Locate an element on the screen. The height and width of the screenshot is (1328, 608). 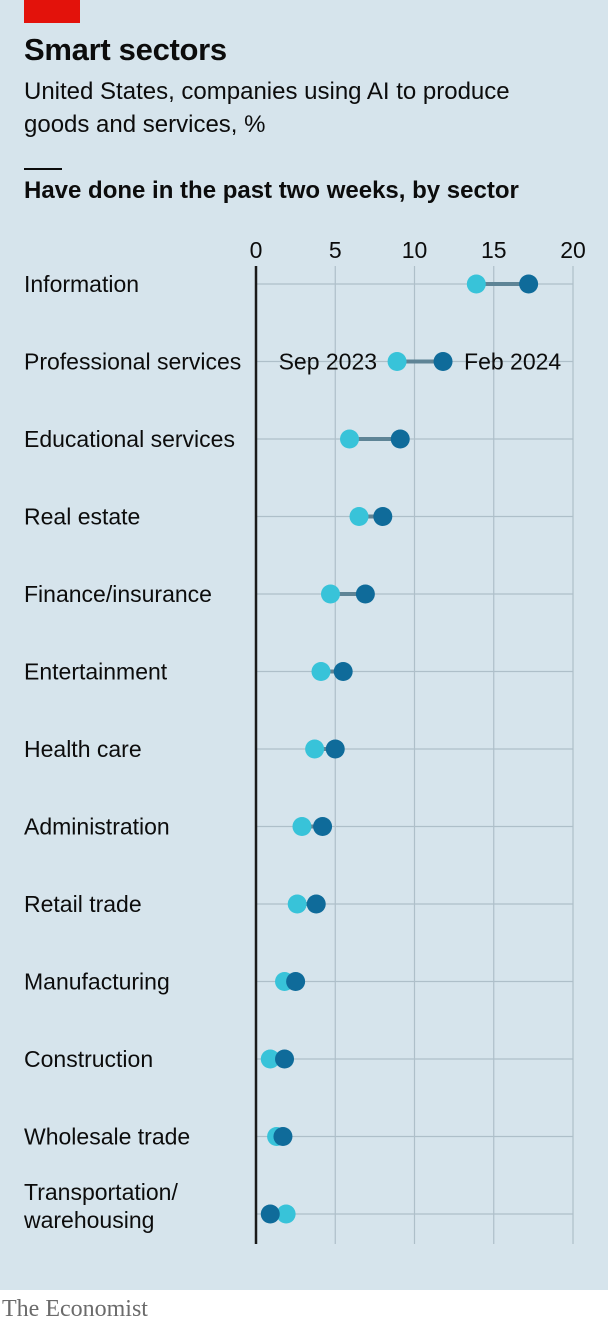
x-axis-tick-labels: 0 5 10 15 20 is located at coordinates (418, 250).